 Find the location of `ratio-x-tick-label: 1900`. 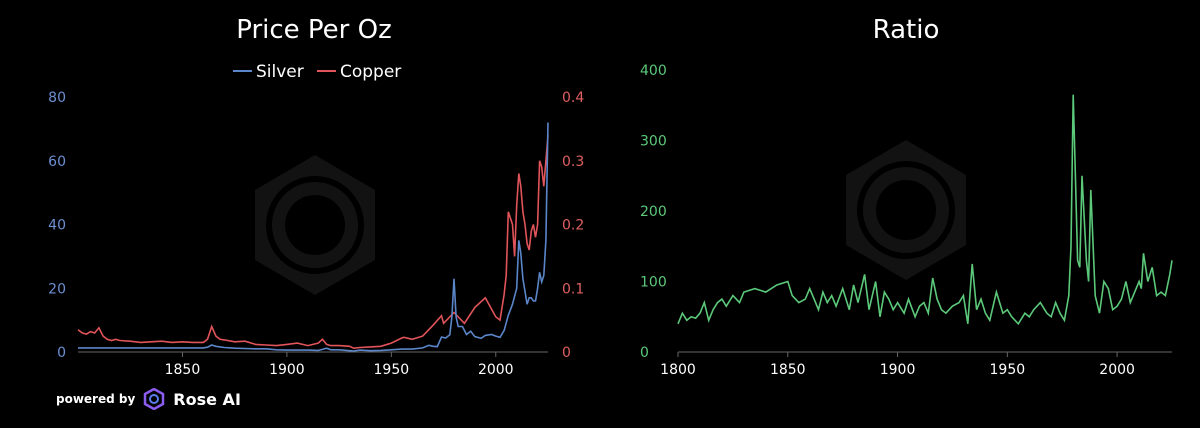

ratio-x-tick-label: 1900 is located at coordinates (898, 370).